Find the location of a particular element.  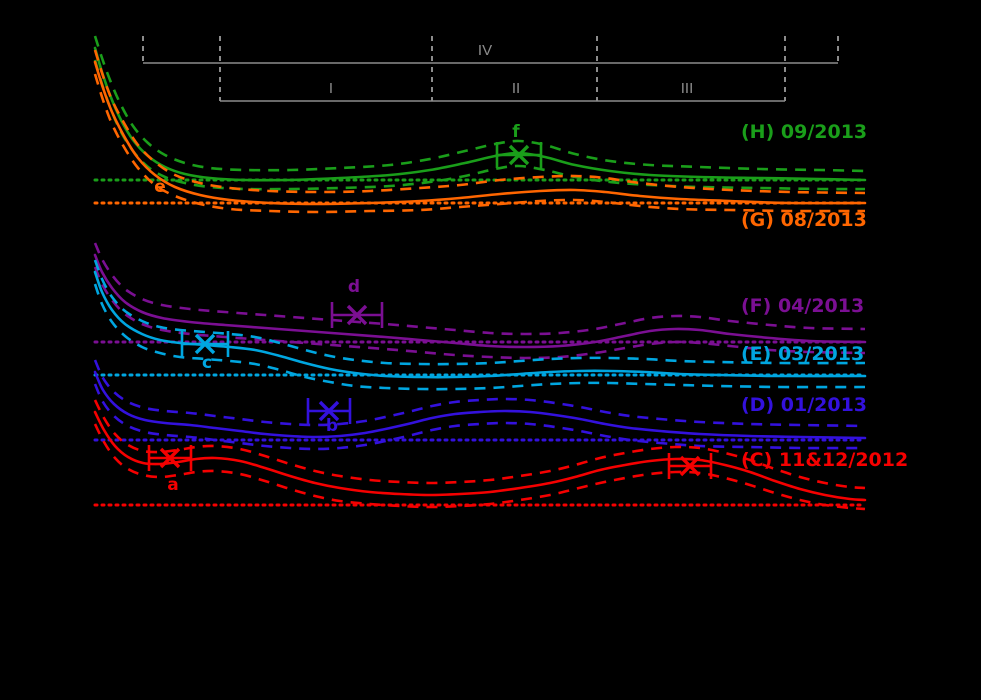

annotation-label-a: a is located at coordinates (172, 485).